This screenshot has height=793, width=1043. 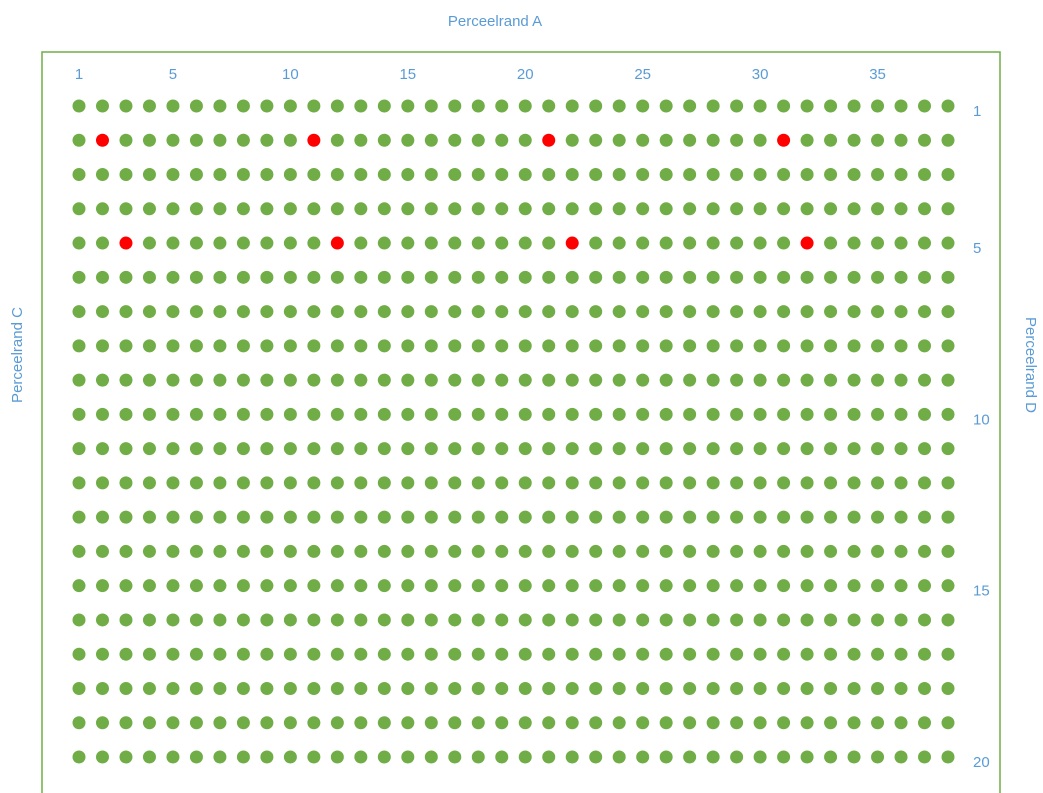 I want to click on edge-label-top: Perceelrand A, so click(x=495, y=21).